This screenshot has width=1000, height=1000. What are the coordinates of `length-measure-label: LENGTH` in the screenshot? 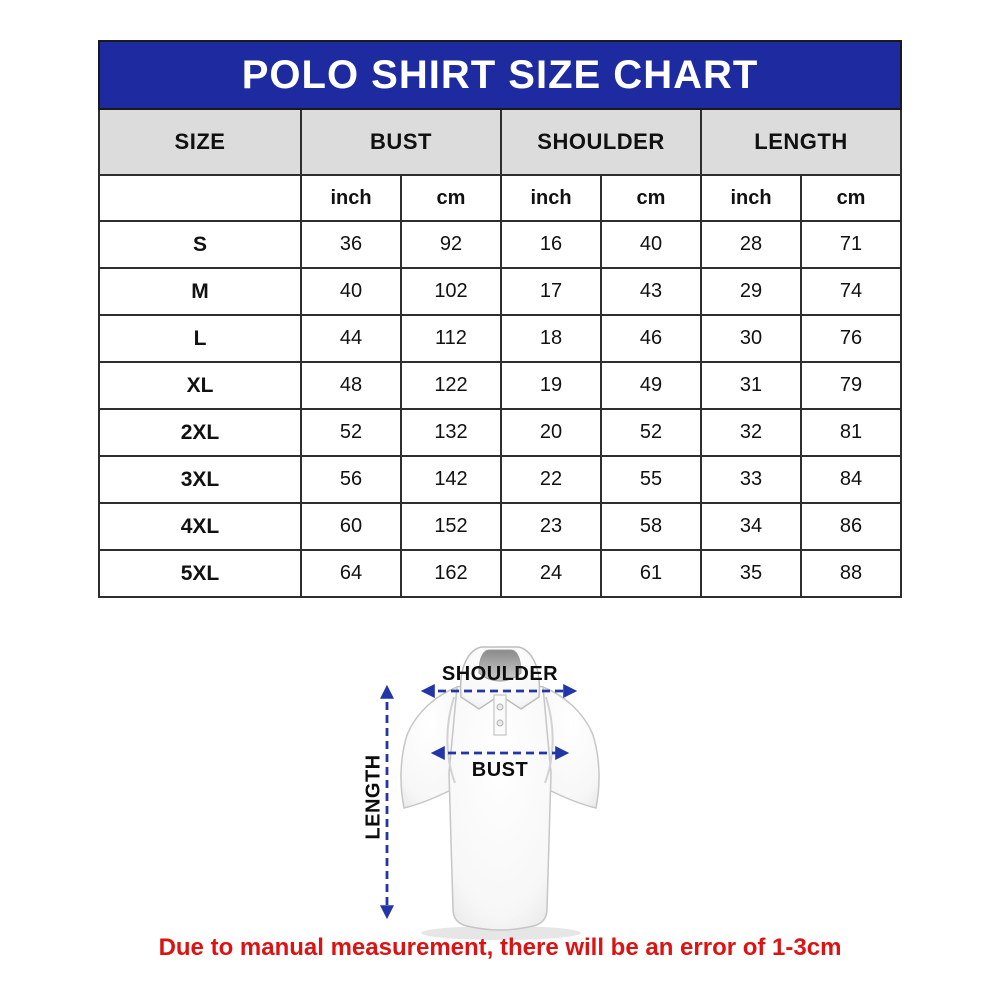 It's located at (373, 797).